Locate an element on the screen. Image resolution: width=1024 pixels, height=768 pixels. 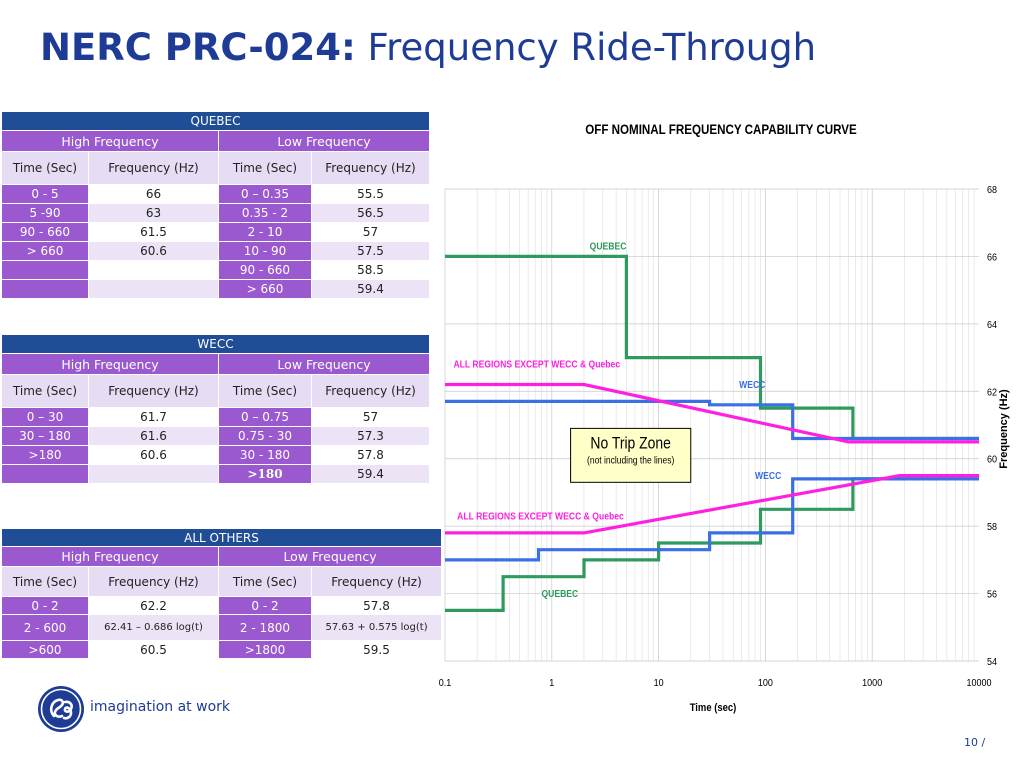
table-cell: 58.5 is located at coordinates (370, 270).